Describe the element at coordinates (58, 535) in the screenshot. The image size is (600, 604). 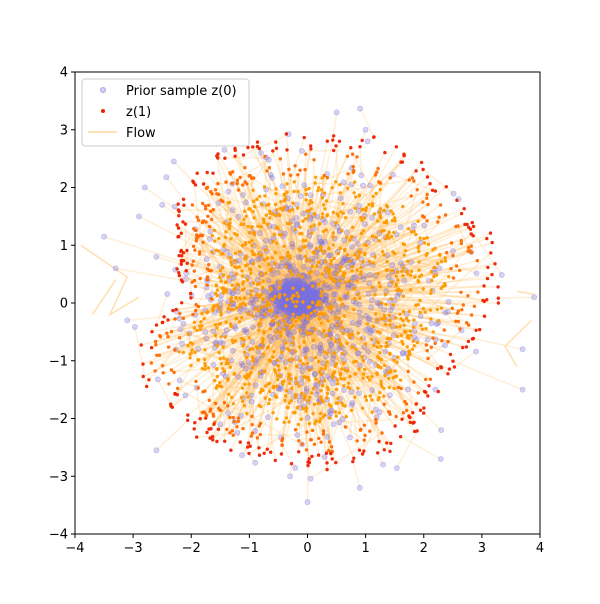
I see `y-tick-label: −4` at that location.